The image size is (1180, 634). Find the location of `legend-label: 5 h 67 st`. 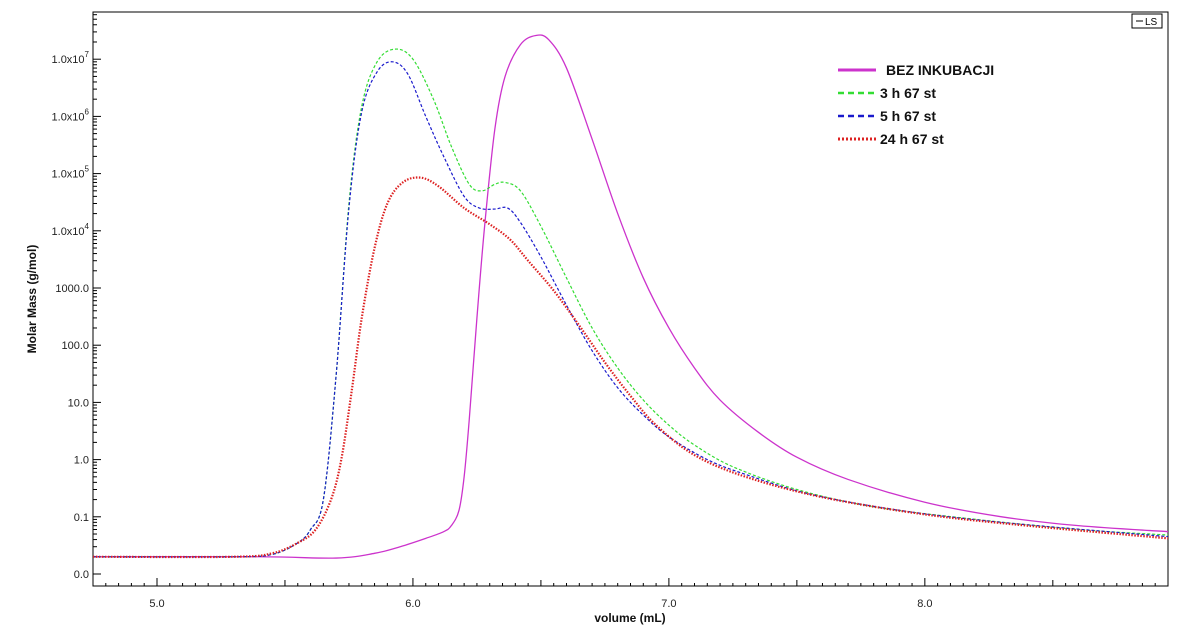

legend-label: 5 h 67 st is located at coordinates (908, 116).